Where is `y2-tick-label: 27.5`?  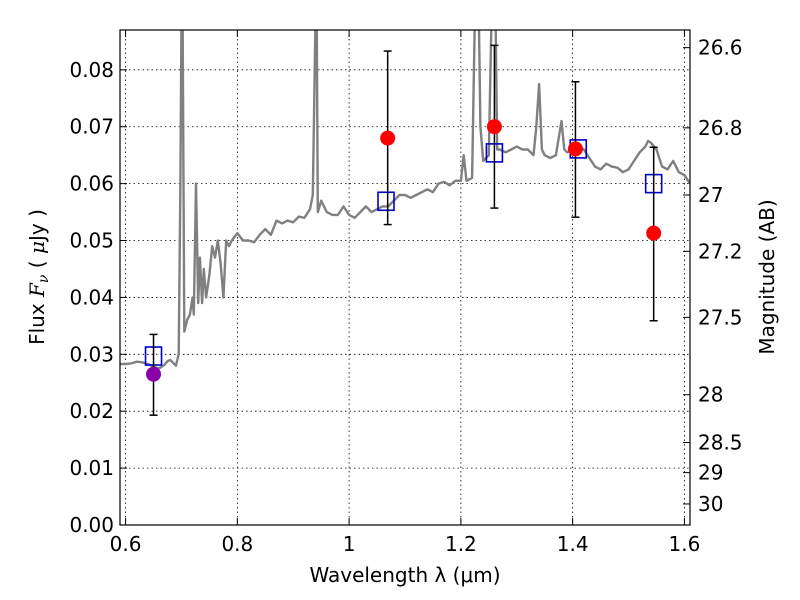 y2-tick-label: 27.5 is located at coordinates (720, 317).